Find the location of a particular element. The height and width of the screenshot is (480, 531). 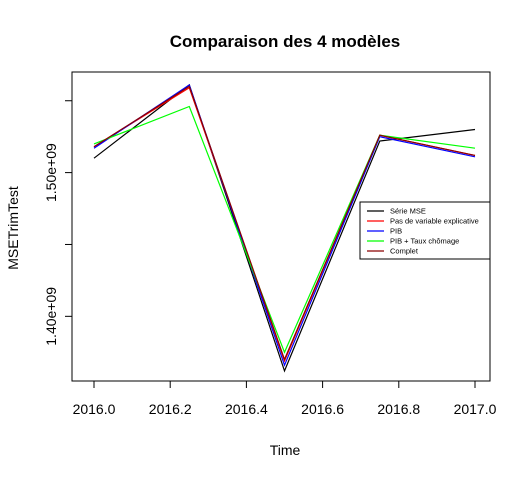

x-tick-label: 2016.2 is located at coordinates (170, 409).